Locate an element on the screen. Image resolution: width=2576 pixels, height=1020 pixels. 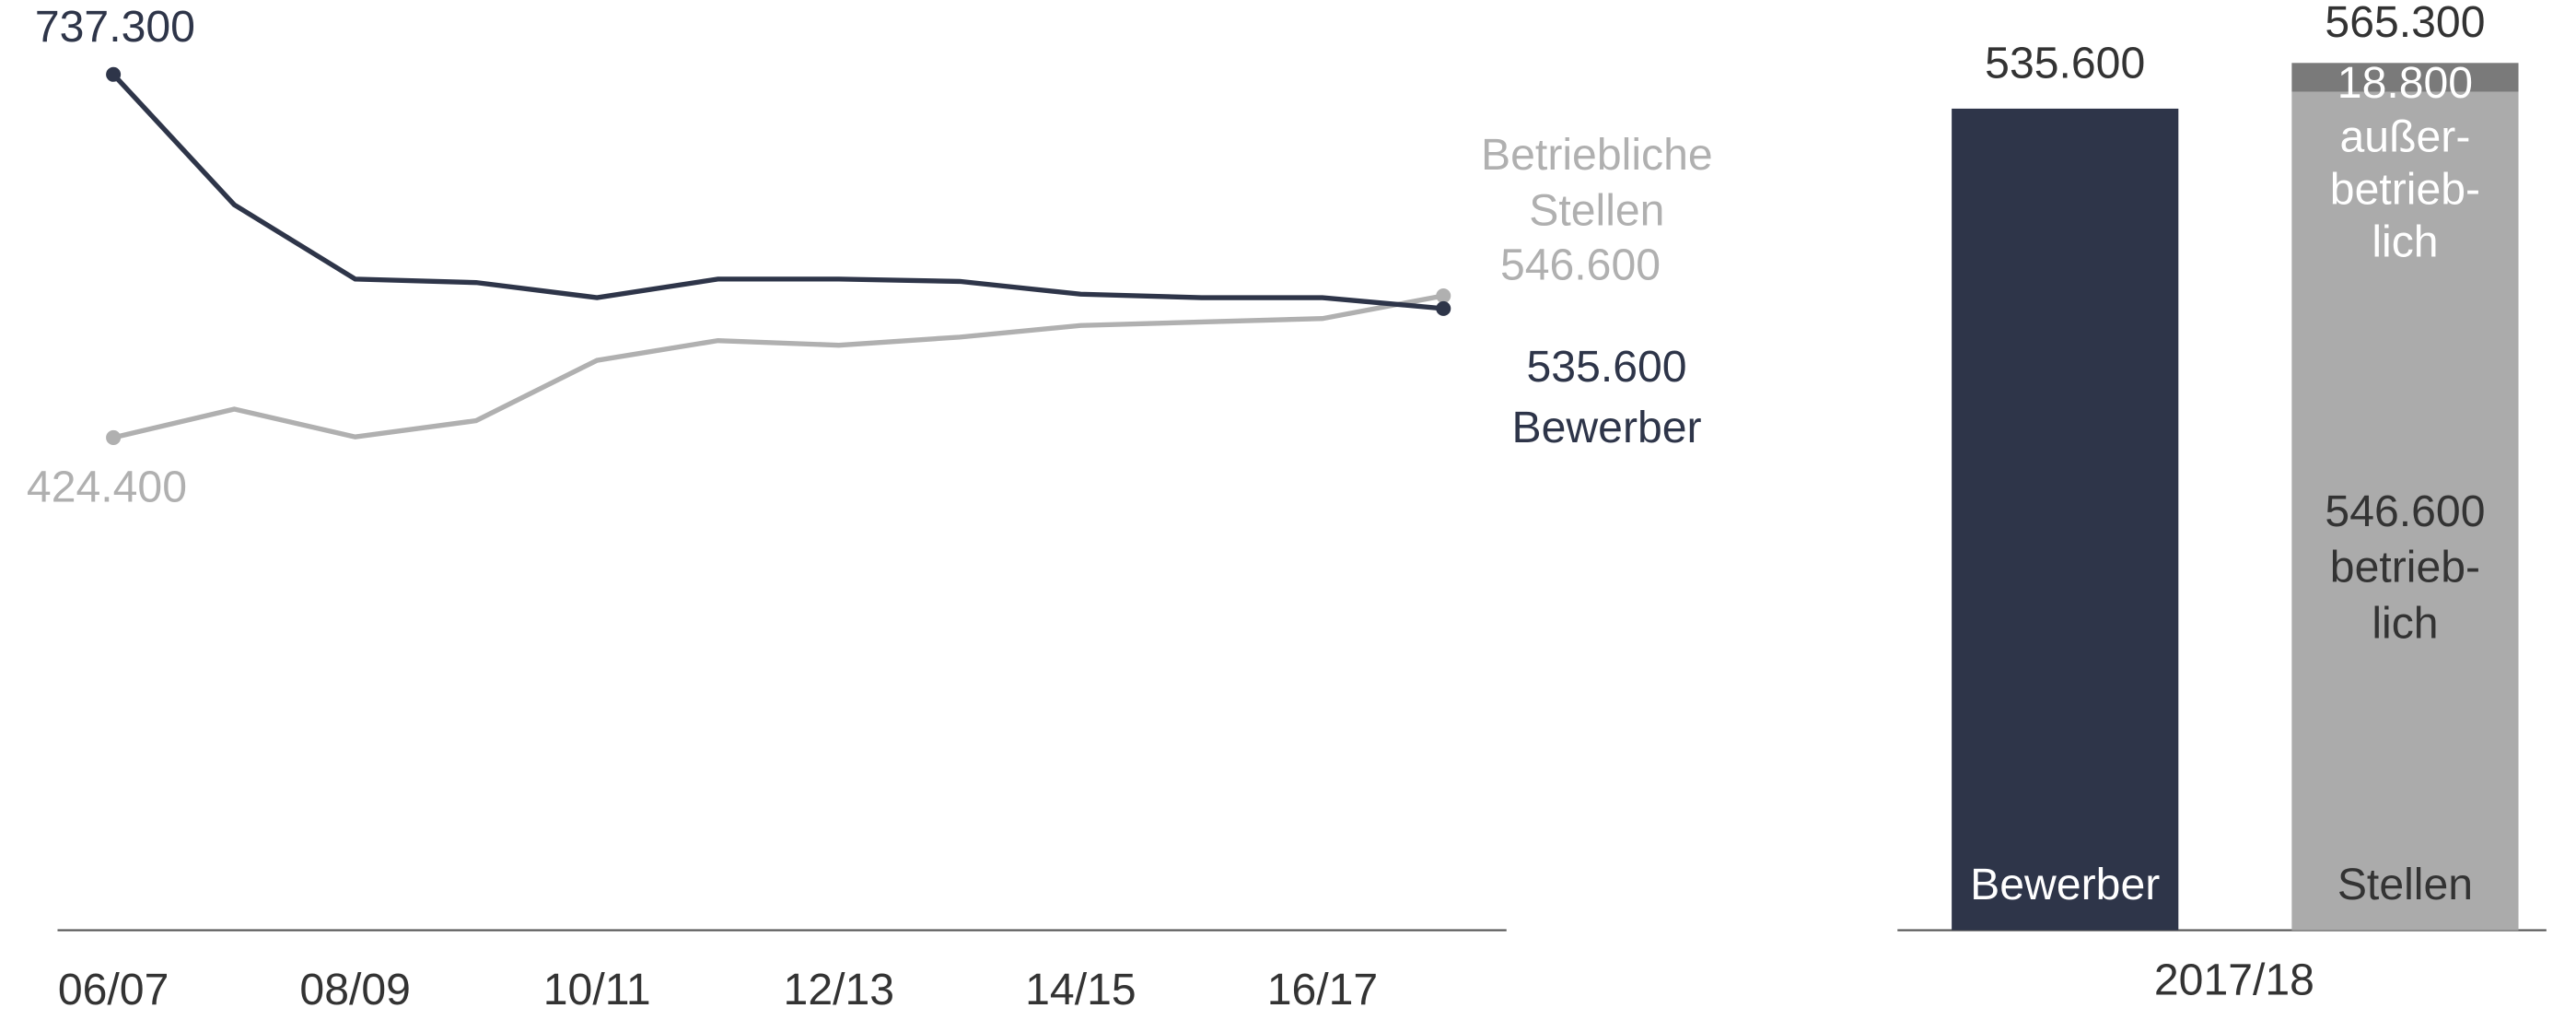
series-label: Betriebliche is located at coordinates (1597, 155).